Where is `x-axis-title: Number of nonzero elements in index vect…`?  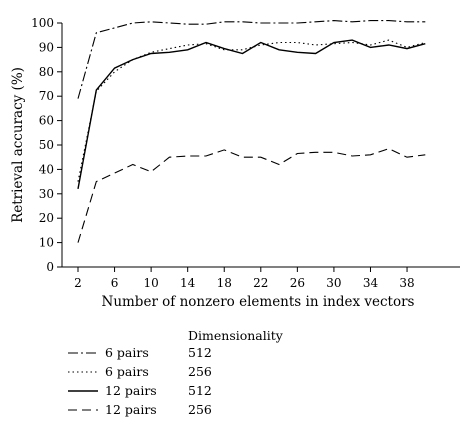 x-axis-title: Number of nonzero elements in index vect… is located at coordinates (258, 302).